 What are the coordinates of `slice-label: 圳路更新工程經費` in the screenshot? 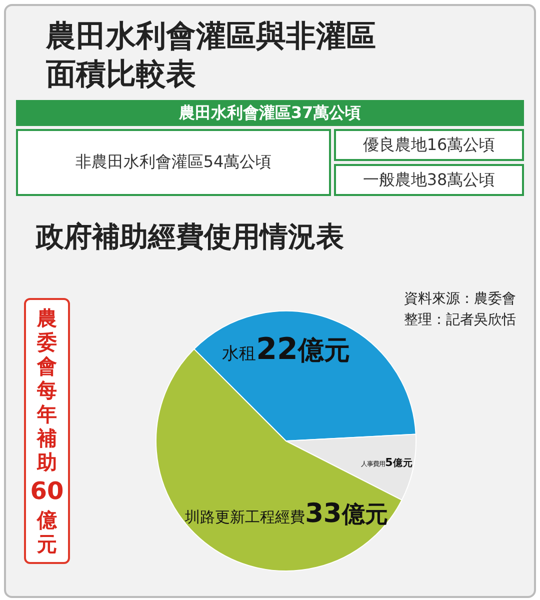 It's located at (245, 517).